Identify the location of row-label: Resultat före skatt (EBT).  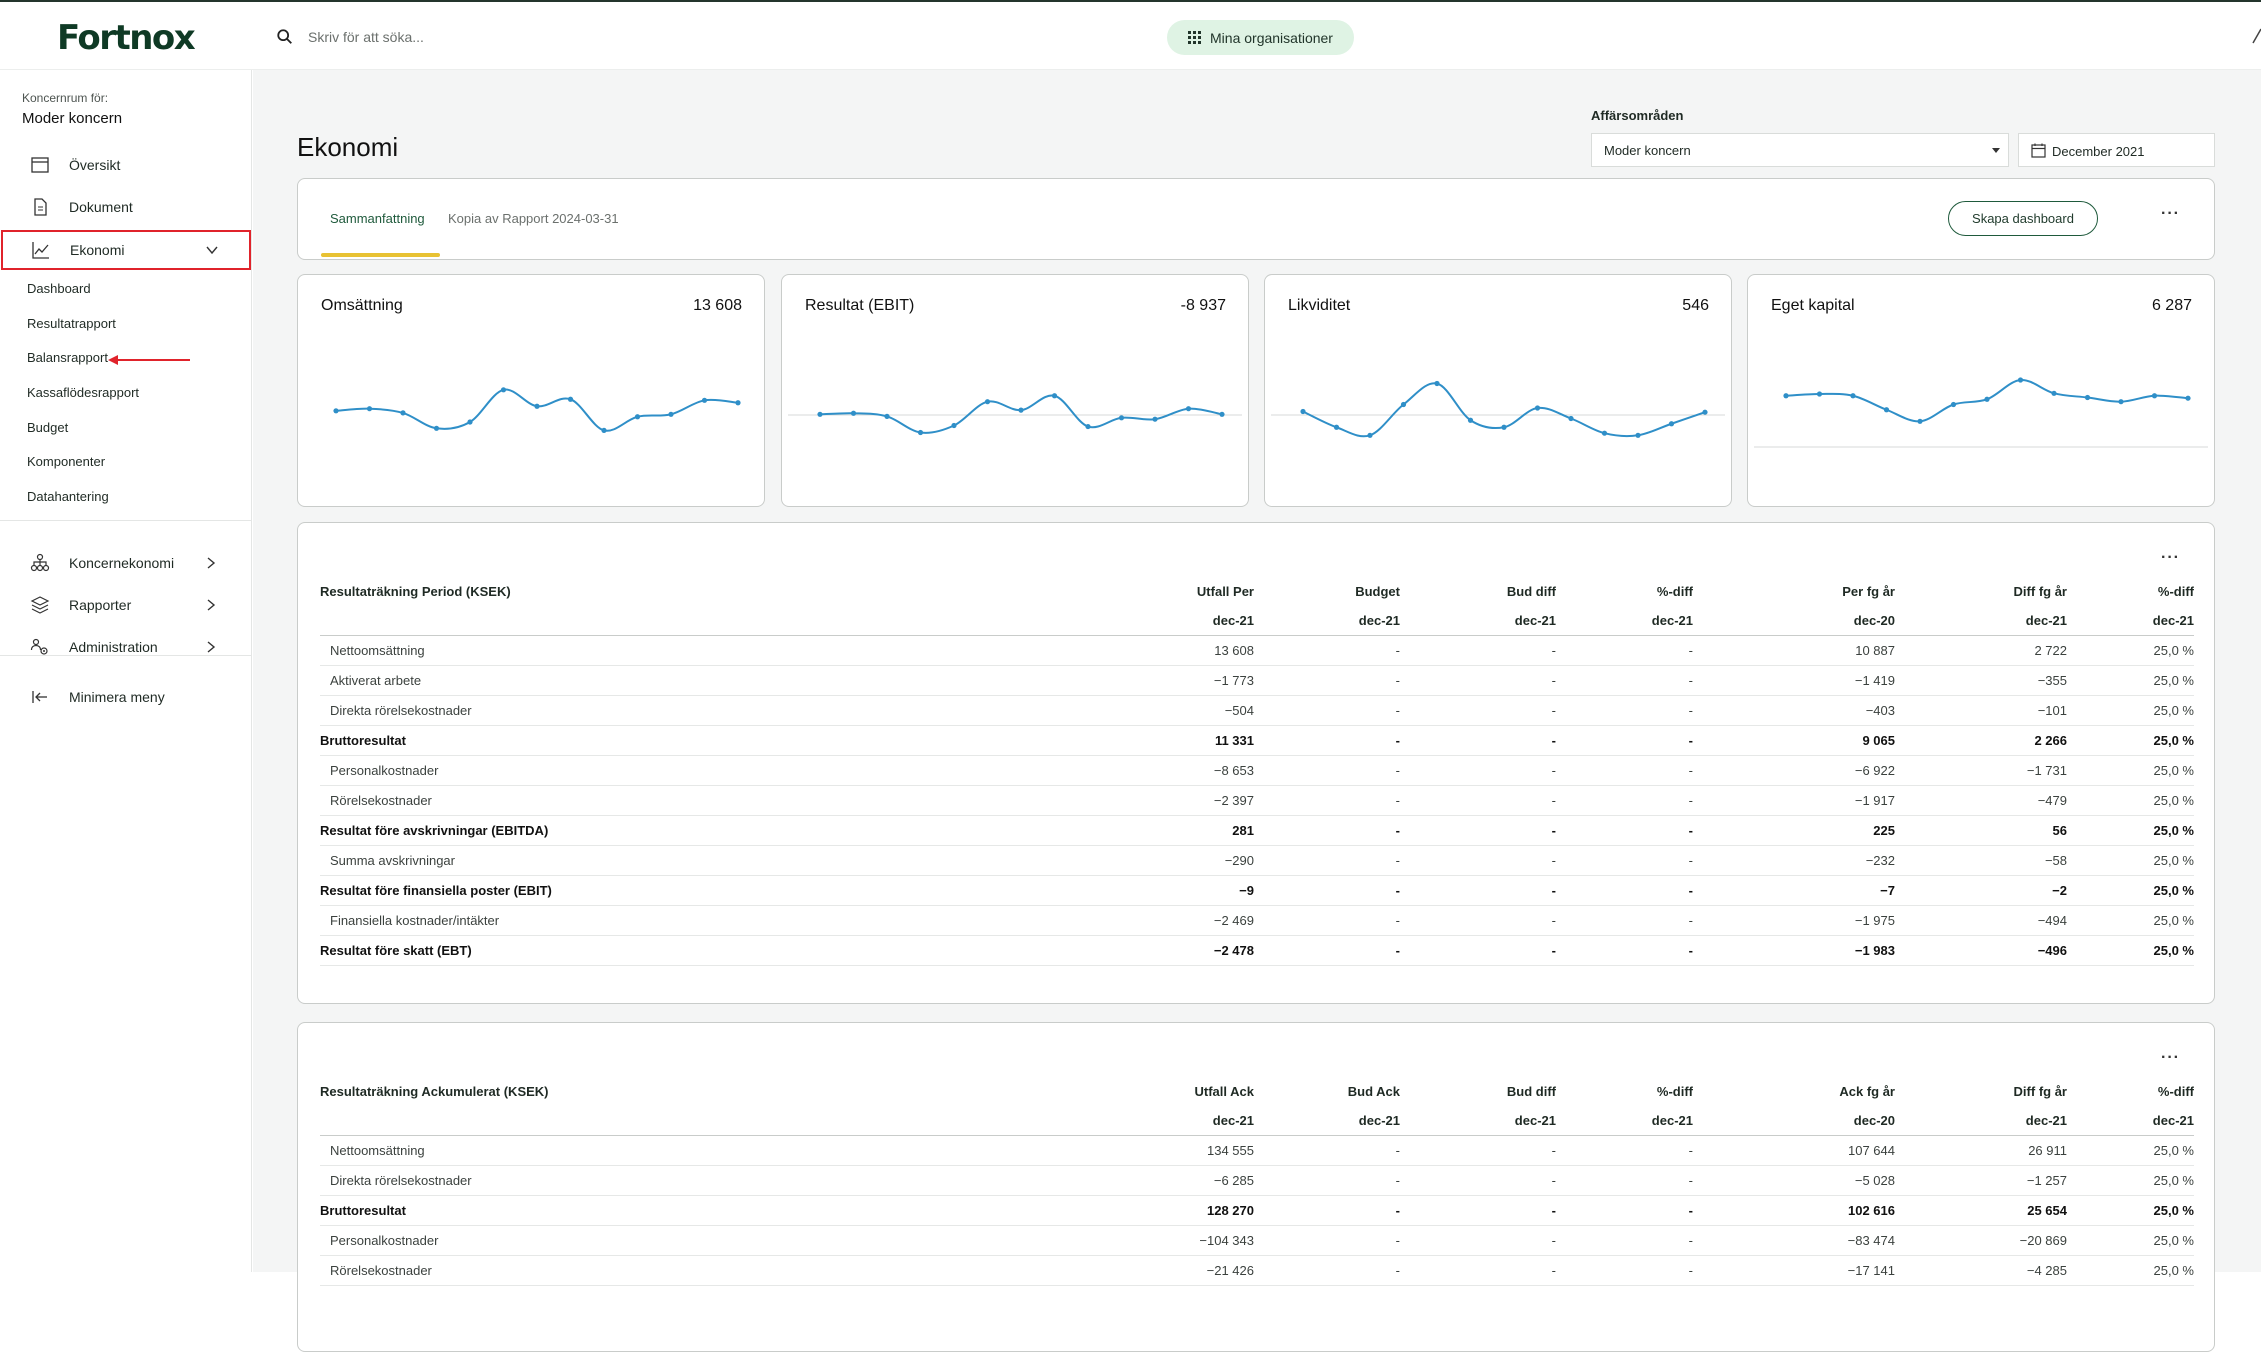
(715, 950).